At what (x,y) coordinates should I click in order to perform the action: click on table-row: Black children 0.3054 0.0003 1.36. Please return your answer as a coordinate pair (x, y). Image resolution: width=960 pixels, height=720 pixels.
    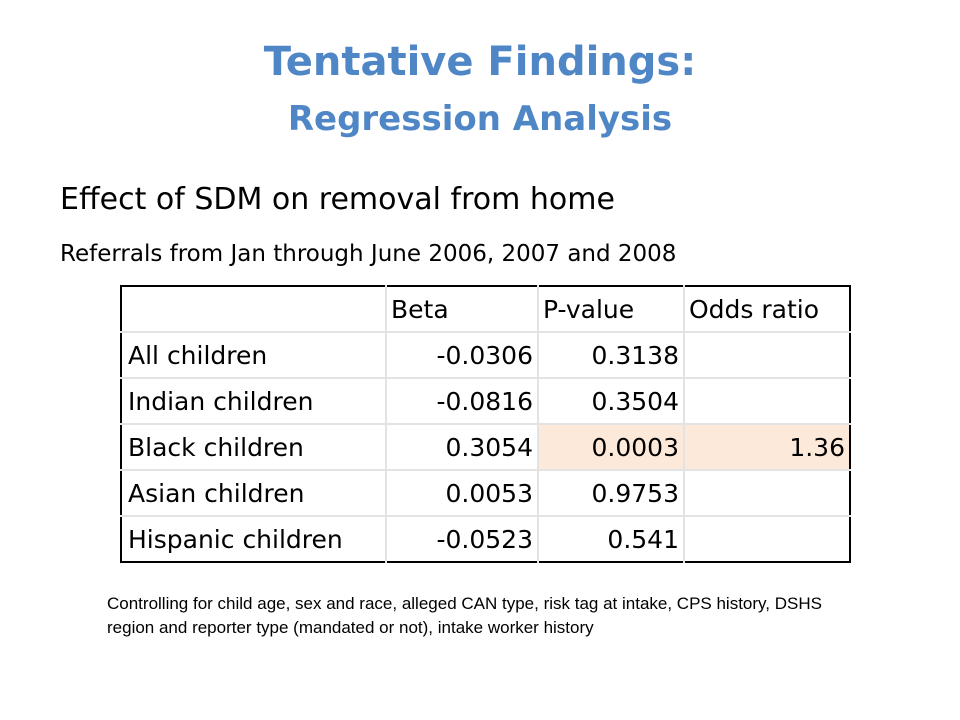
    Looking at the image, I should click on (485, 447).